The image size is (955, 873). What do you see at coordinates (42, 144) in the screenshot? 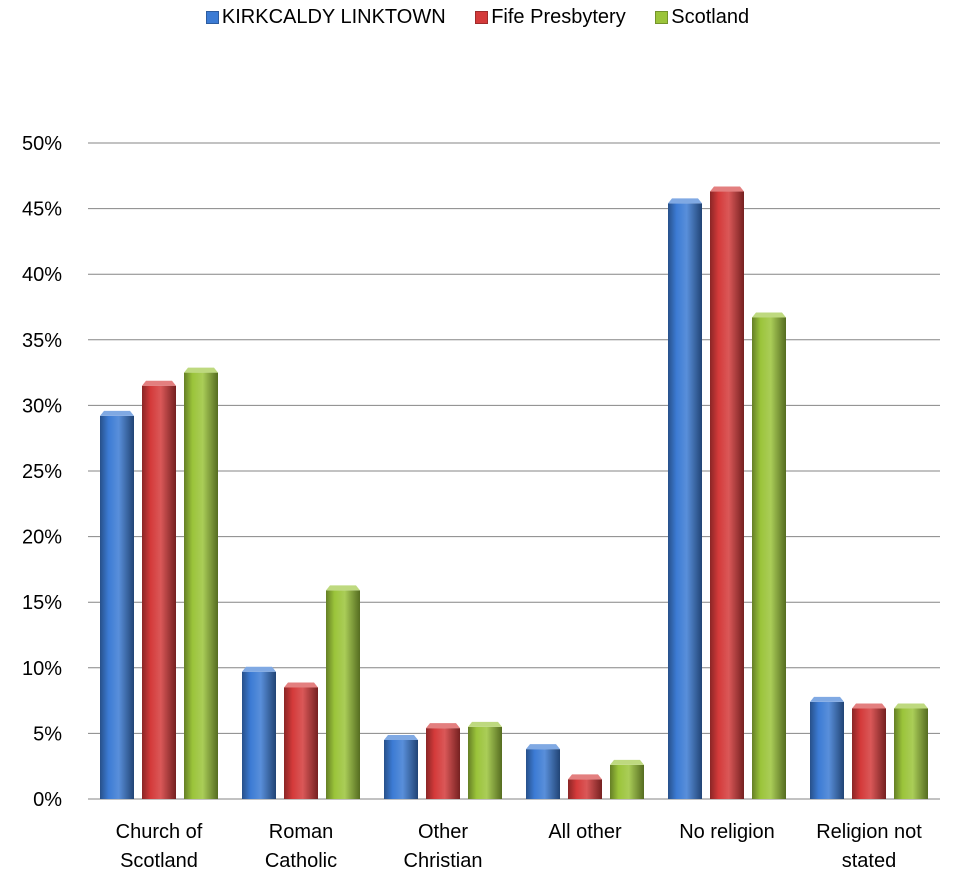
I see `y-tick-label: 50%` at bounding box center [42, 144].